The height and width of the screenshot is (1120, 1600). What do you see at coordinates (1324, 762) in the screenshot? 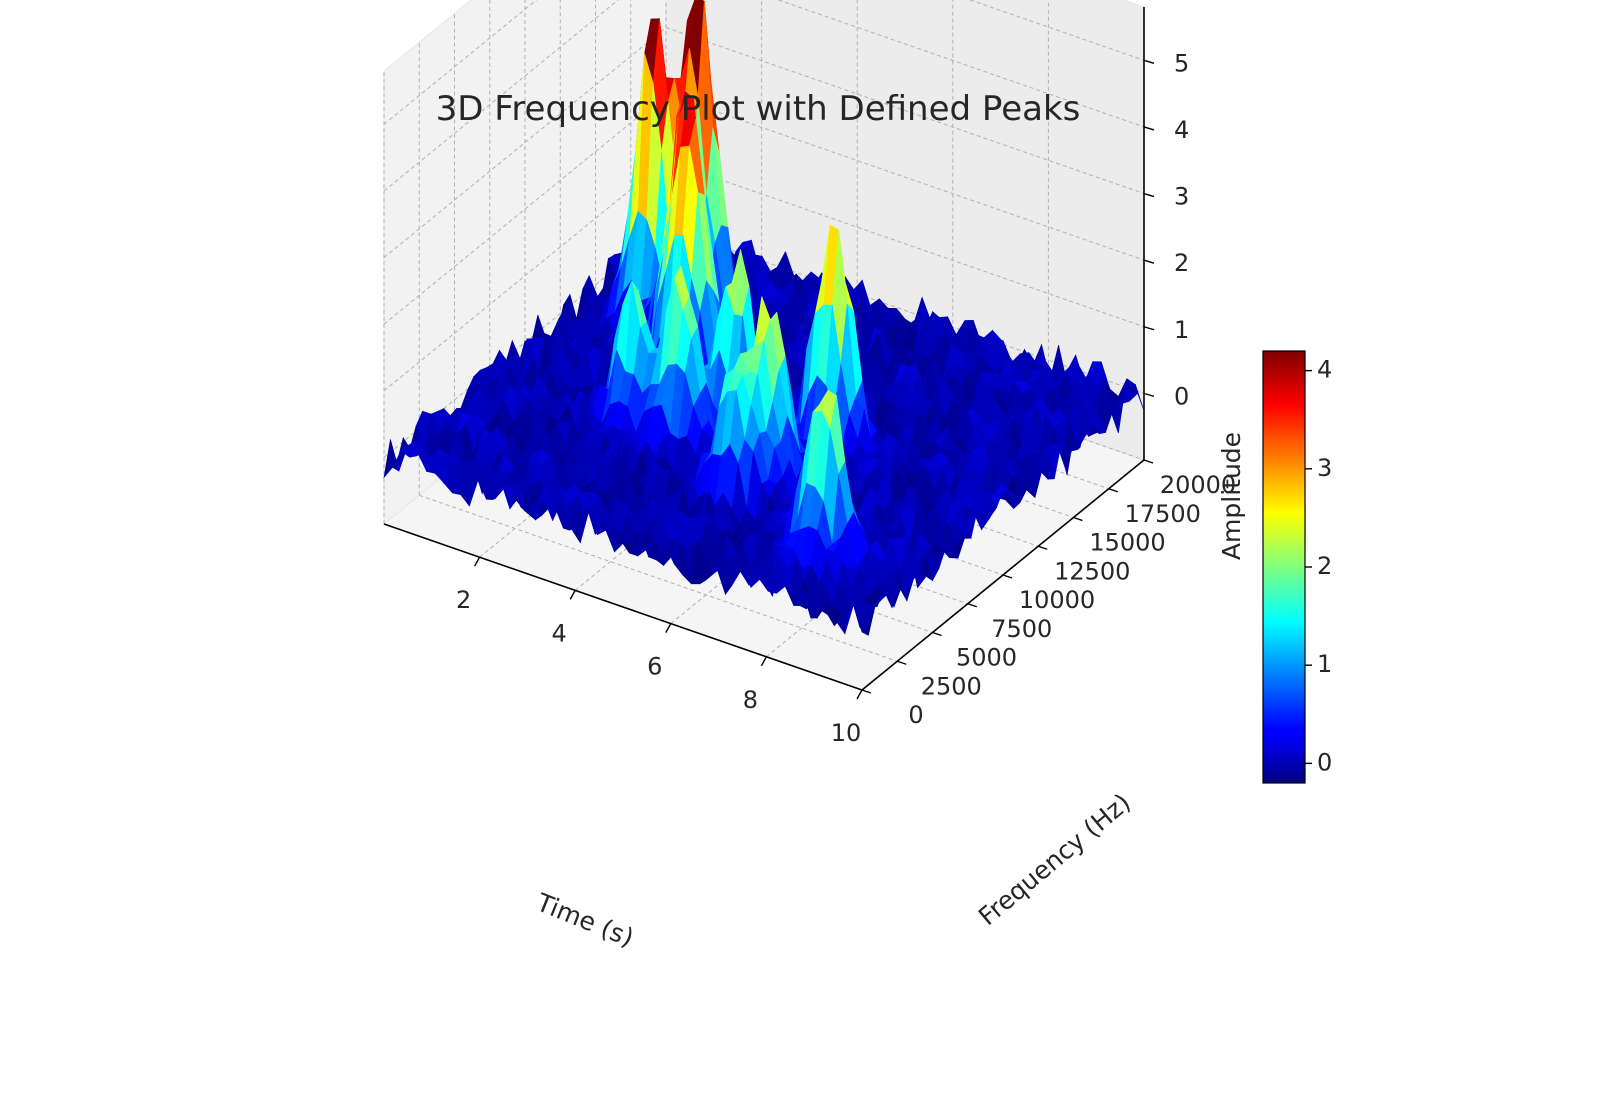
I see `colorbar-tick-label: 0` at bounding box center [1324, 762].